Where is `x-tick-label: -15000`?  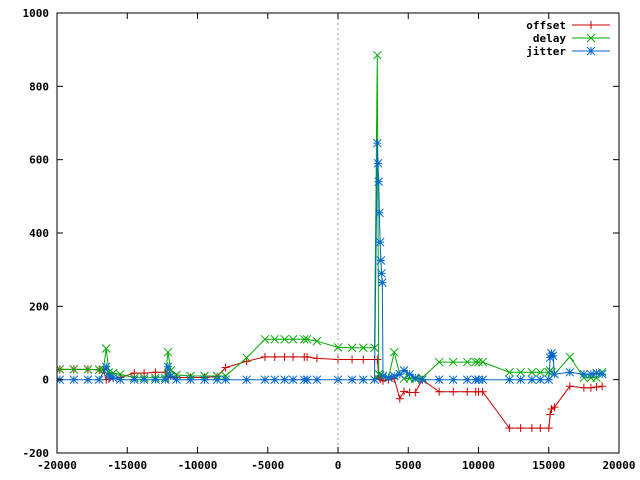
x-tick-label: -15000 is located at coordinates (127, 465).